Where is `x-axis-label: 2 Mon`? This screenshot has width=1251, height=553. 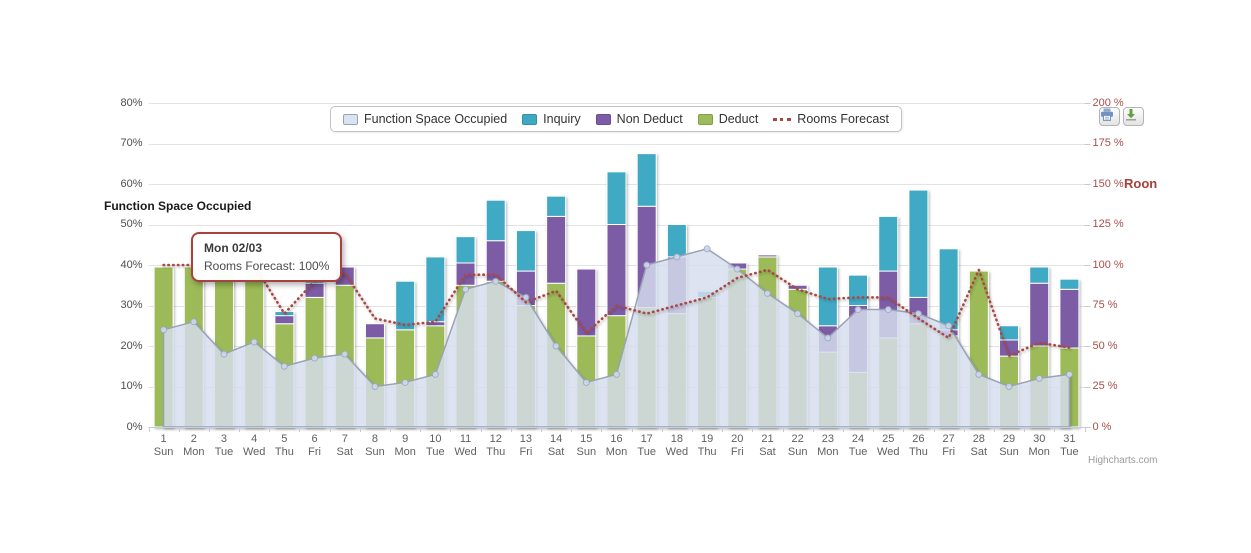 x-axis-label: 2 Mon is located at coordinates (194, 445).